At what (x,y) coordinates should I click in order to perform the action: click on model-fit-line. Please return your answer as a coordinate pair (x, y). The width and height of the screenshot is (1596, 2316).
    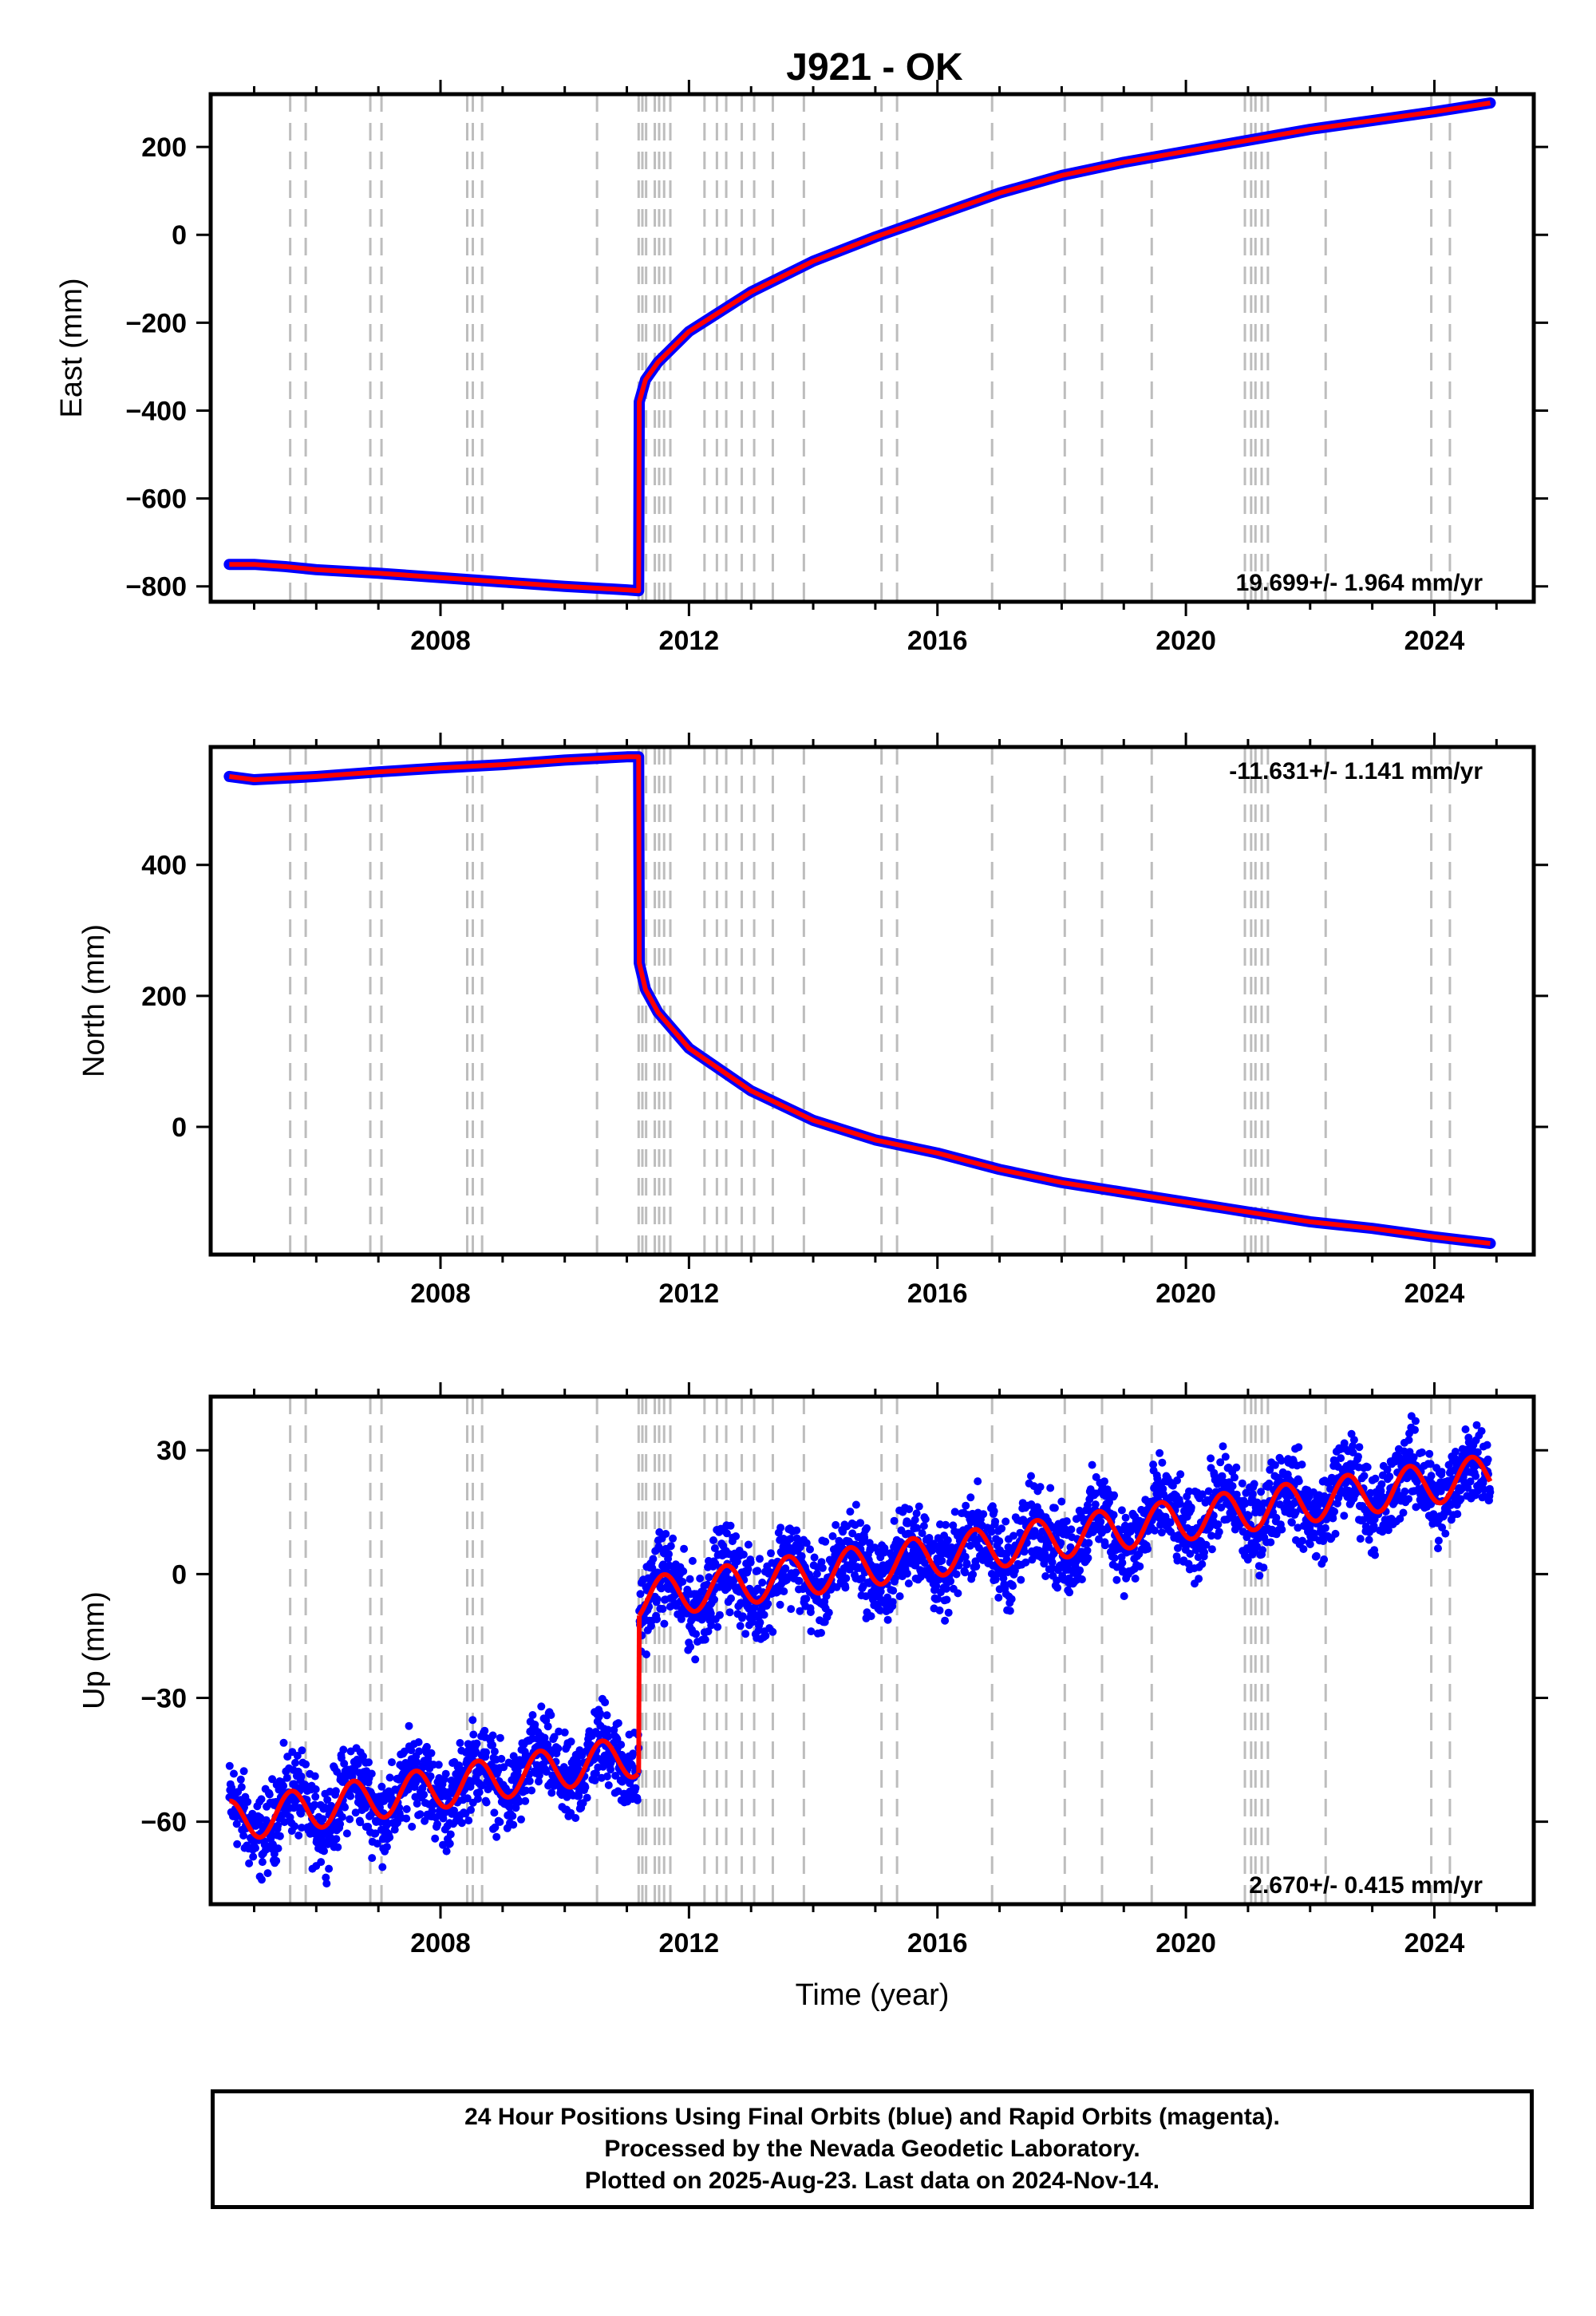
    Looking at the image, I should click on (434, 1789).